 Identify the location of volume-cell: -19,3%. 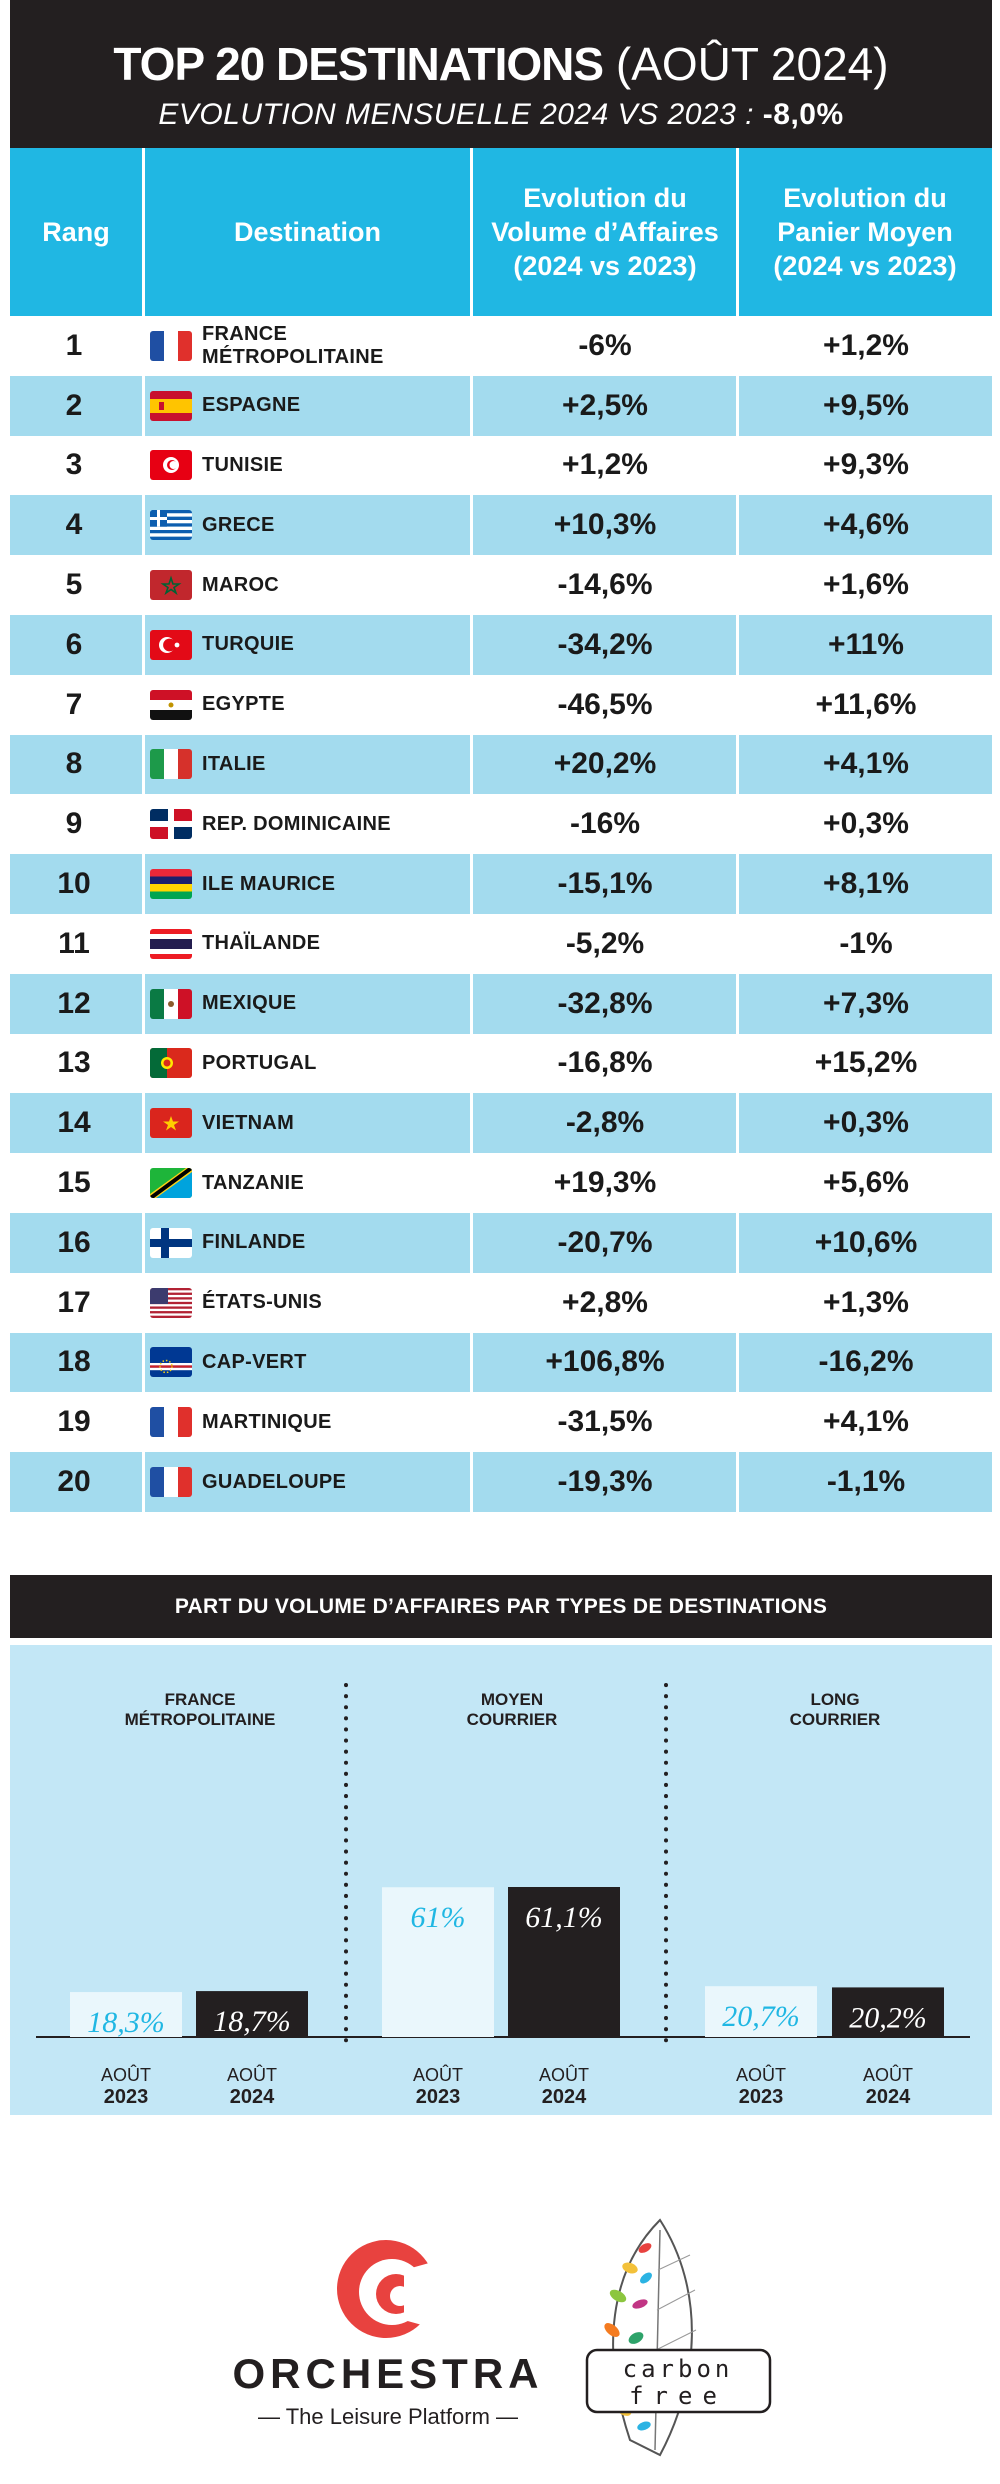
(605, 1482).